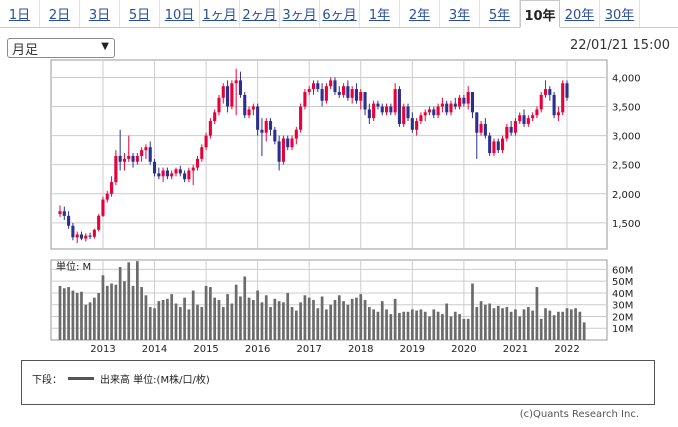 The height and width of the screenshot is (427, 678). What do you see at coordinates (260, 13) in the screenshot?
I see `tab-period-6: 2ヶ月` at bounding box center [260, 13].